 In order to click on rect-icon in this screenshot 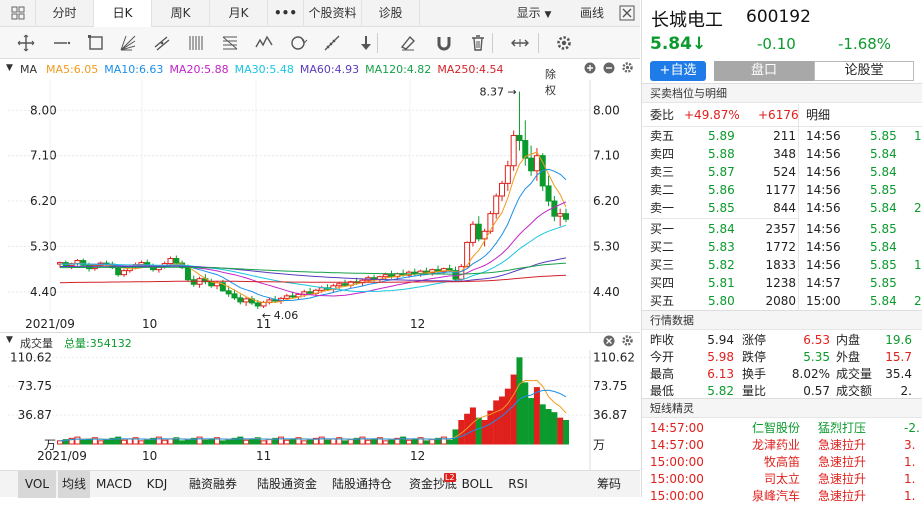, I will do `click(96, 43)`.